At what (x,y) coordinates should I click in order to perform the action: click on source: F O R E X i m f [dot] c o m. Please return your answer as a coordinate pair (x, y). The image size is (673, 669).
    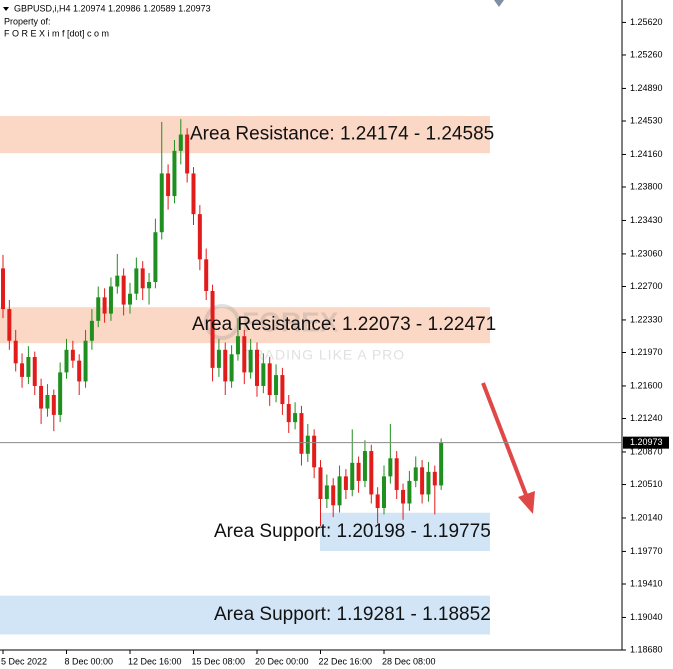
    Looking at the image, I should click on (56, 33).